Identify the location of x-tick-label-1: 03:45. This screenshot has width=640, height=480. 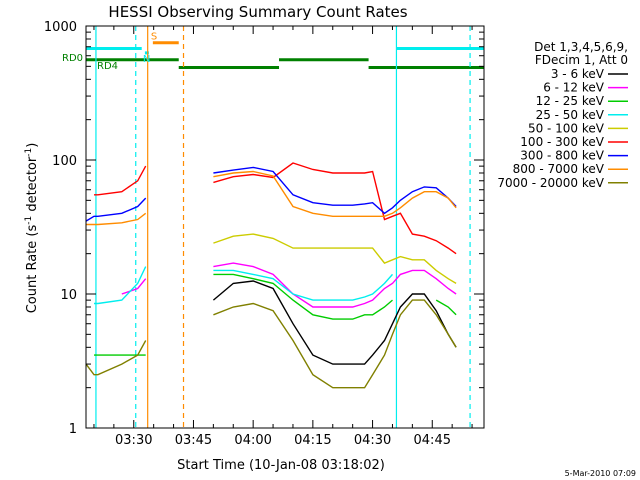
(193, 440).